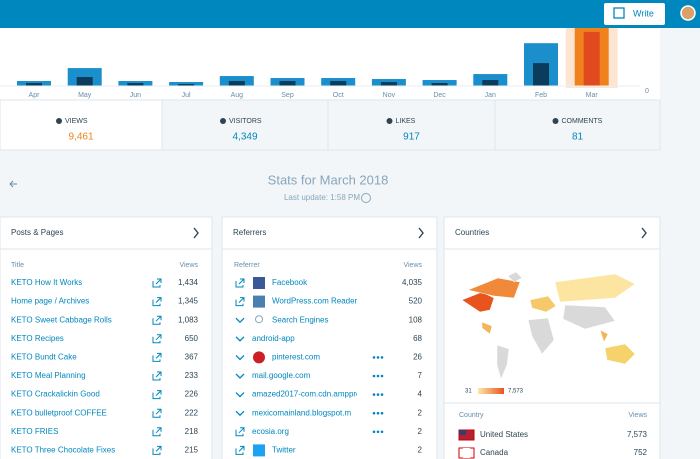  I want to click on post-views: 1,345, so click(188, 301).